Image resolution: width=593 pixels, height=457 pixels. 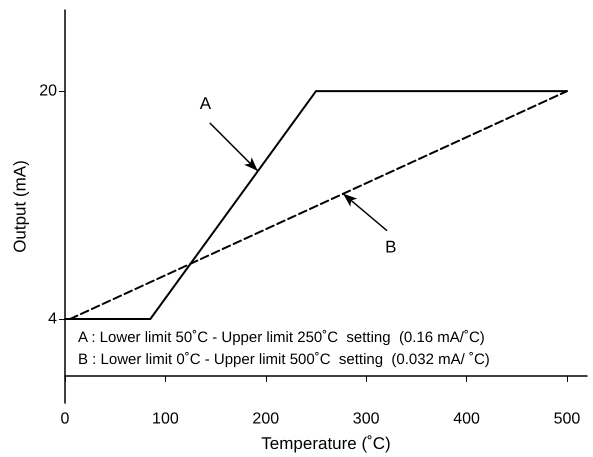 I want to click on x-tick-label: 100, so click(x=165, y=419).